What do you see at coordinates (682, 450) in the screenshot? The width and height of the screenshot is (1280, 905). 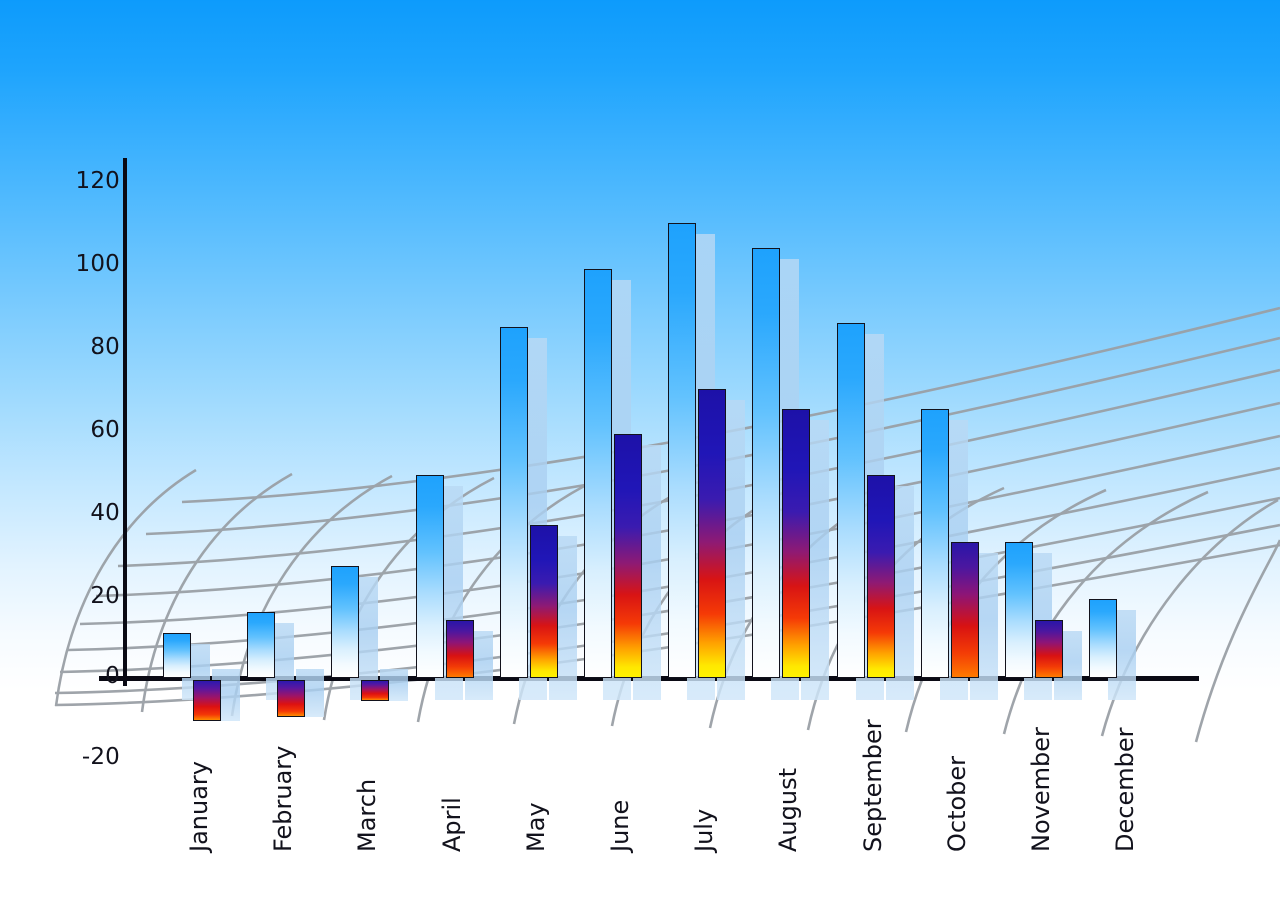 I see `bar-series1-july` at bounding box center [682, 450].